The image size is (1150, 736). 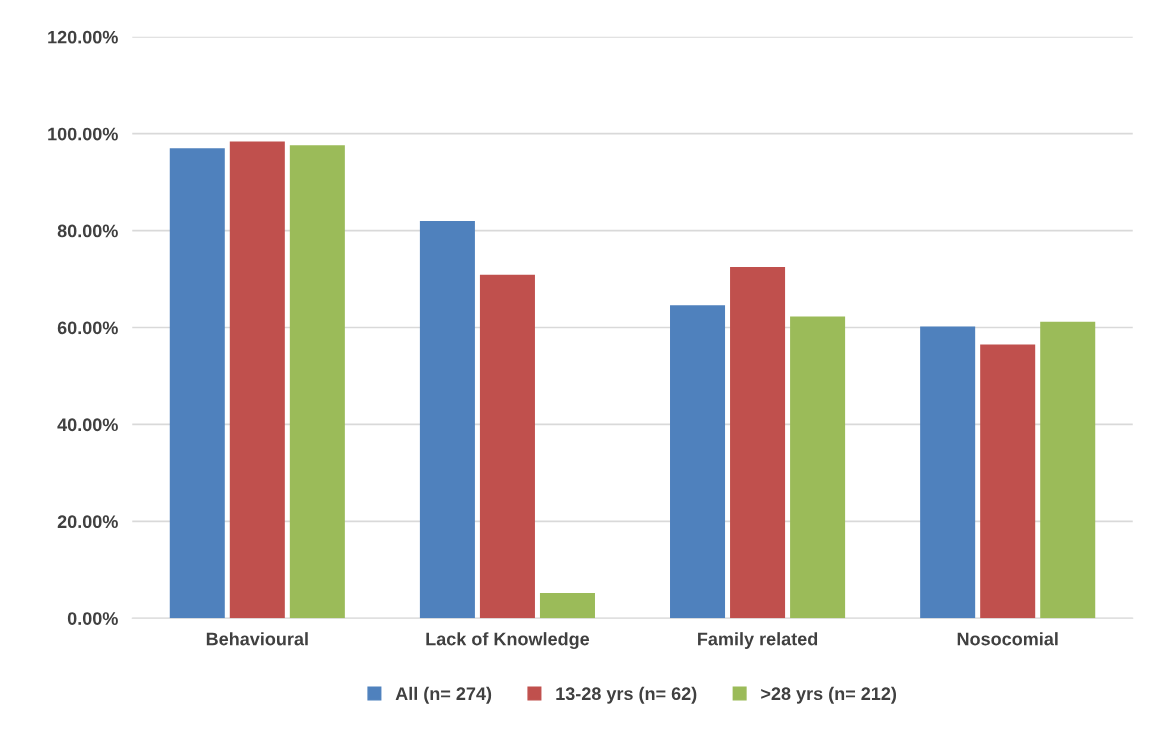 I want to click on y-tick-label: 80.00%, so click(x=87, y=231).